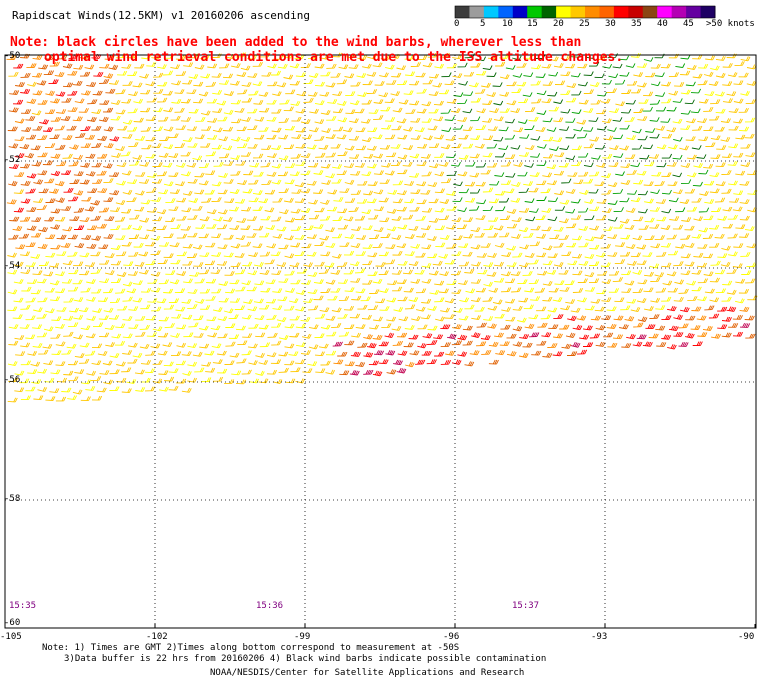  What do you see at coordinates (584, 24) in the screenshot?
I see `colorbar-tick: 25` at bounding box center [584, 24].